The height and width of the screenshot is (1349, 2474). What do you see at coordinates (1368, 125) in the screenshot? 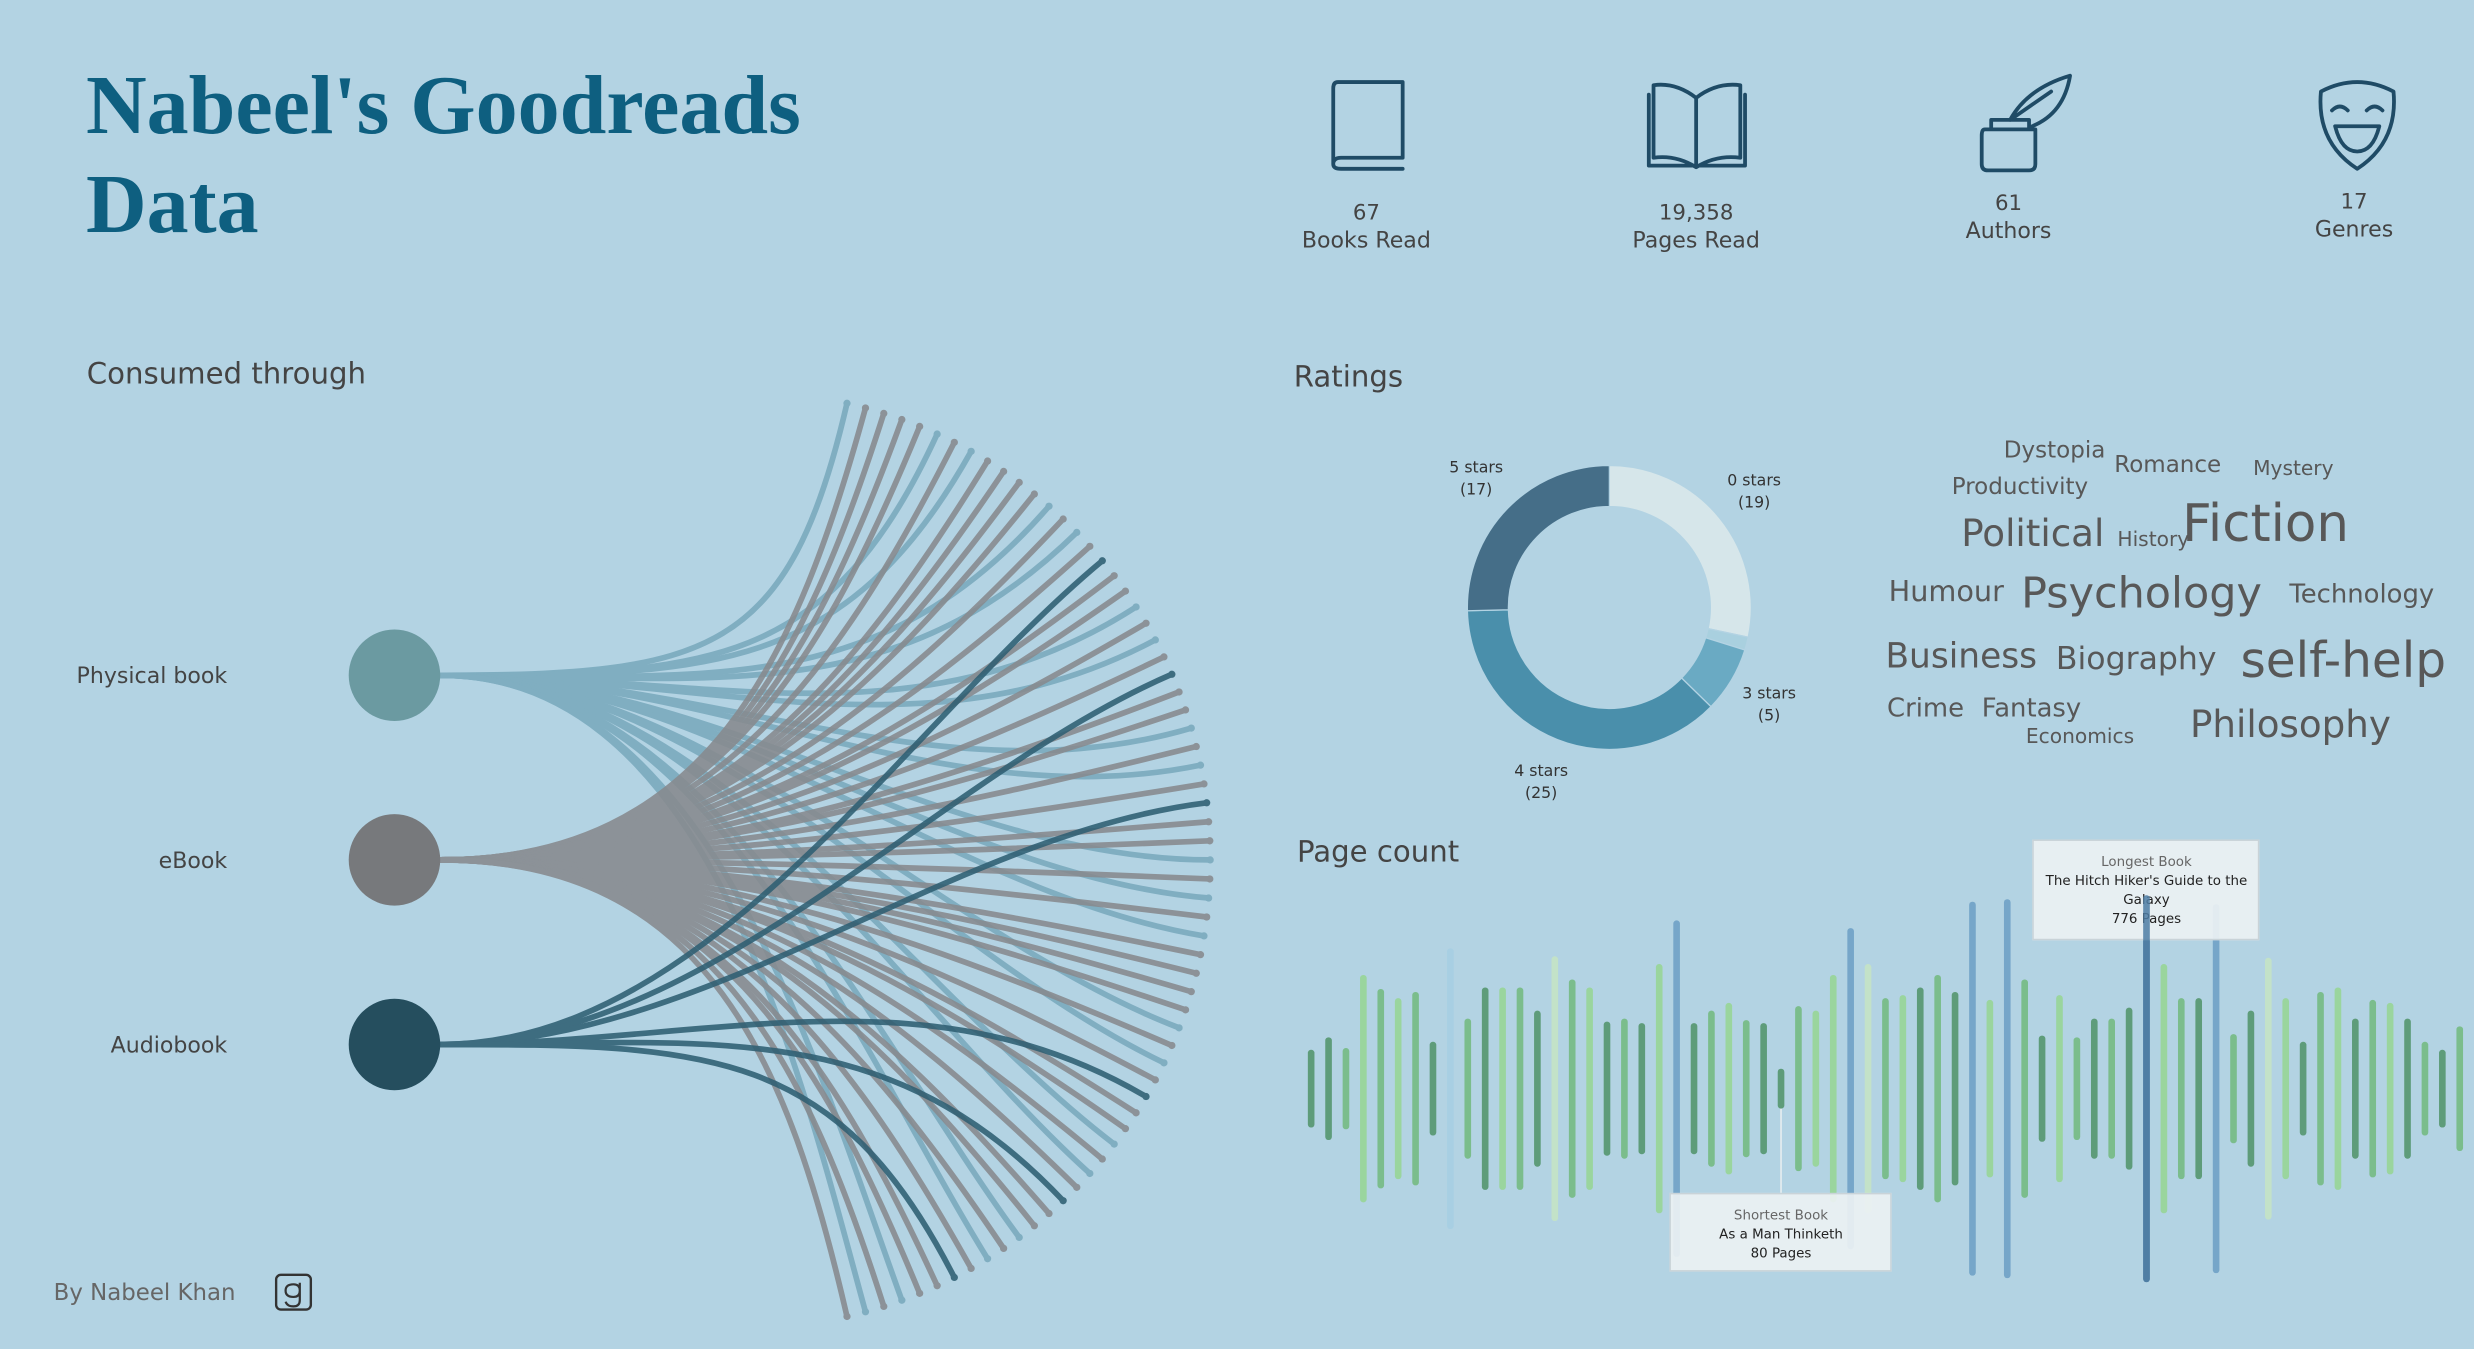
I see `book-icon` at bounding box center [1368, 125].